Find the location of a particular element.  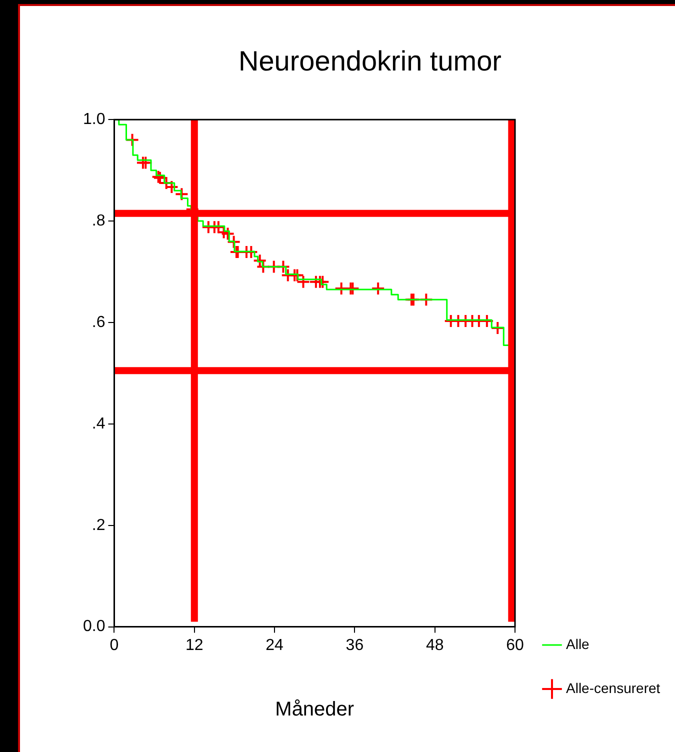

legend-label: Alle-censureret is located at coordinates (613, 688).